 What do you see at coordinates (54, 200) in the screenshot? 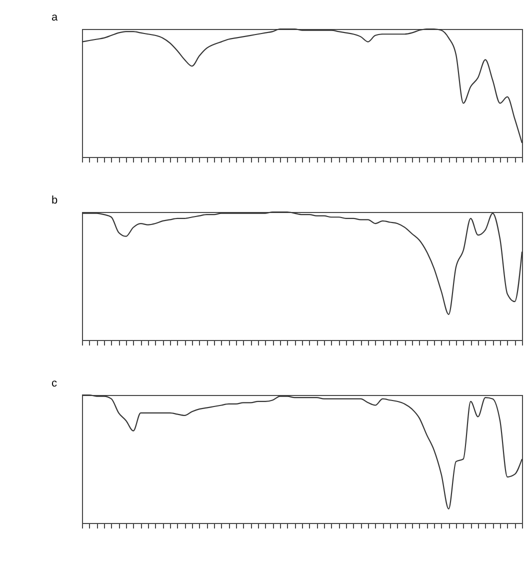
I see `chart-title: b` at bounding box center [54, 200].